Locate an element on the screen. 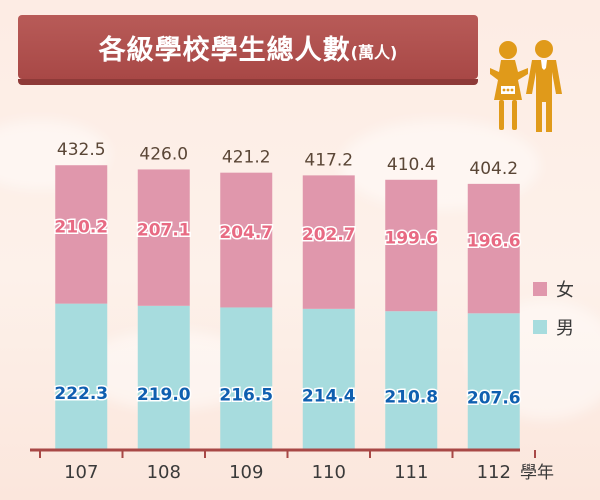  data-label-female: 207.1 is located at coordinates (164, 231).